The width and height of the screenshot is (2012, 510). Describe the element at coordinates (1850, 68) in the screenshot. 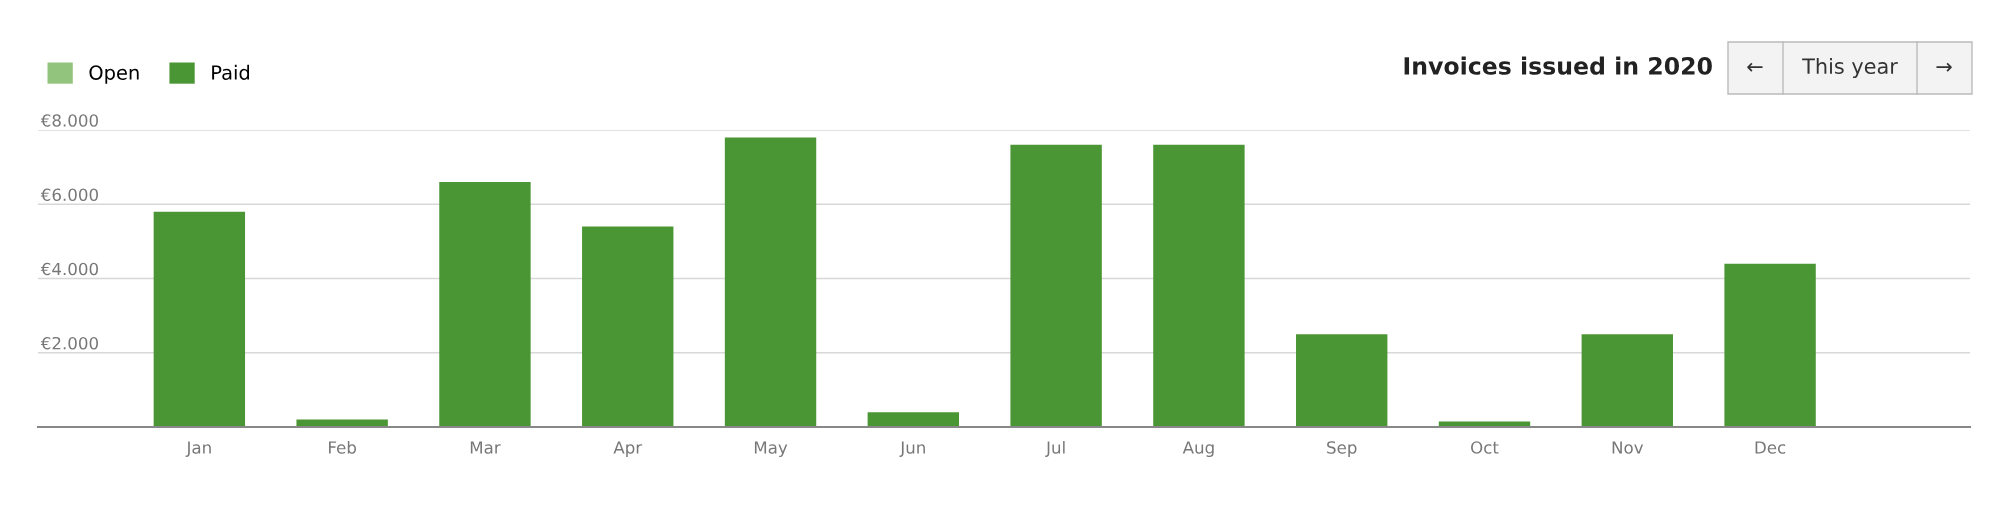

I see `text: This year` at that location.